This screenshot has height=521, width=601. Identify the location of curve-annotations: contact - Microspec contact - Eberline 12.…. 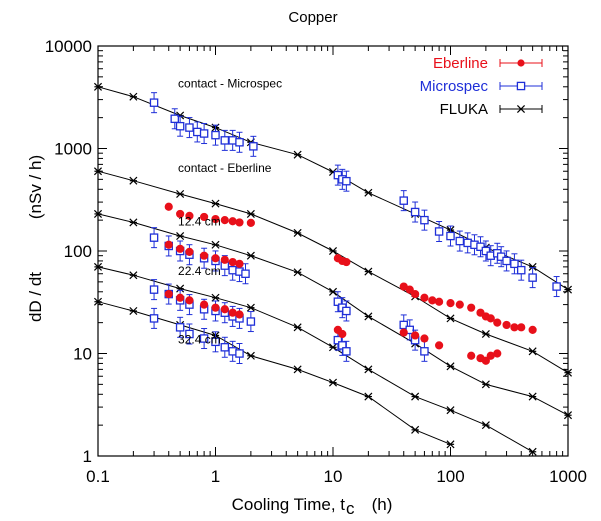
(230, 211).